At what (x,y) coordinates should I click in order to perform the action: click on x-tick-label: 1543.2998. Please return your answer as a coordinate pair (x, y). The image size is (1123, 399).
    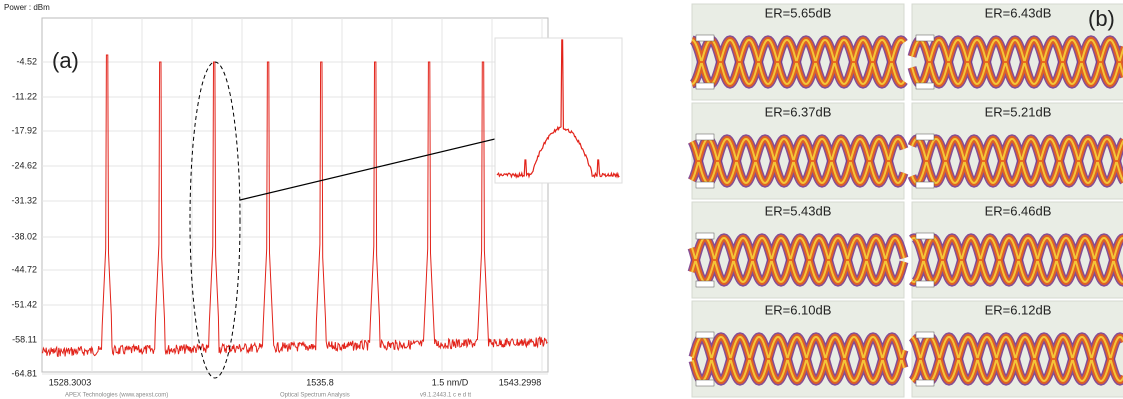
    Looking at the image, I should click on (520, 382).